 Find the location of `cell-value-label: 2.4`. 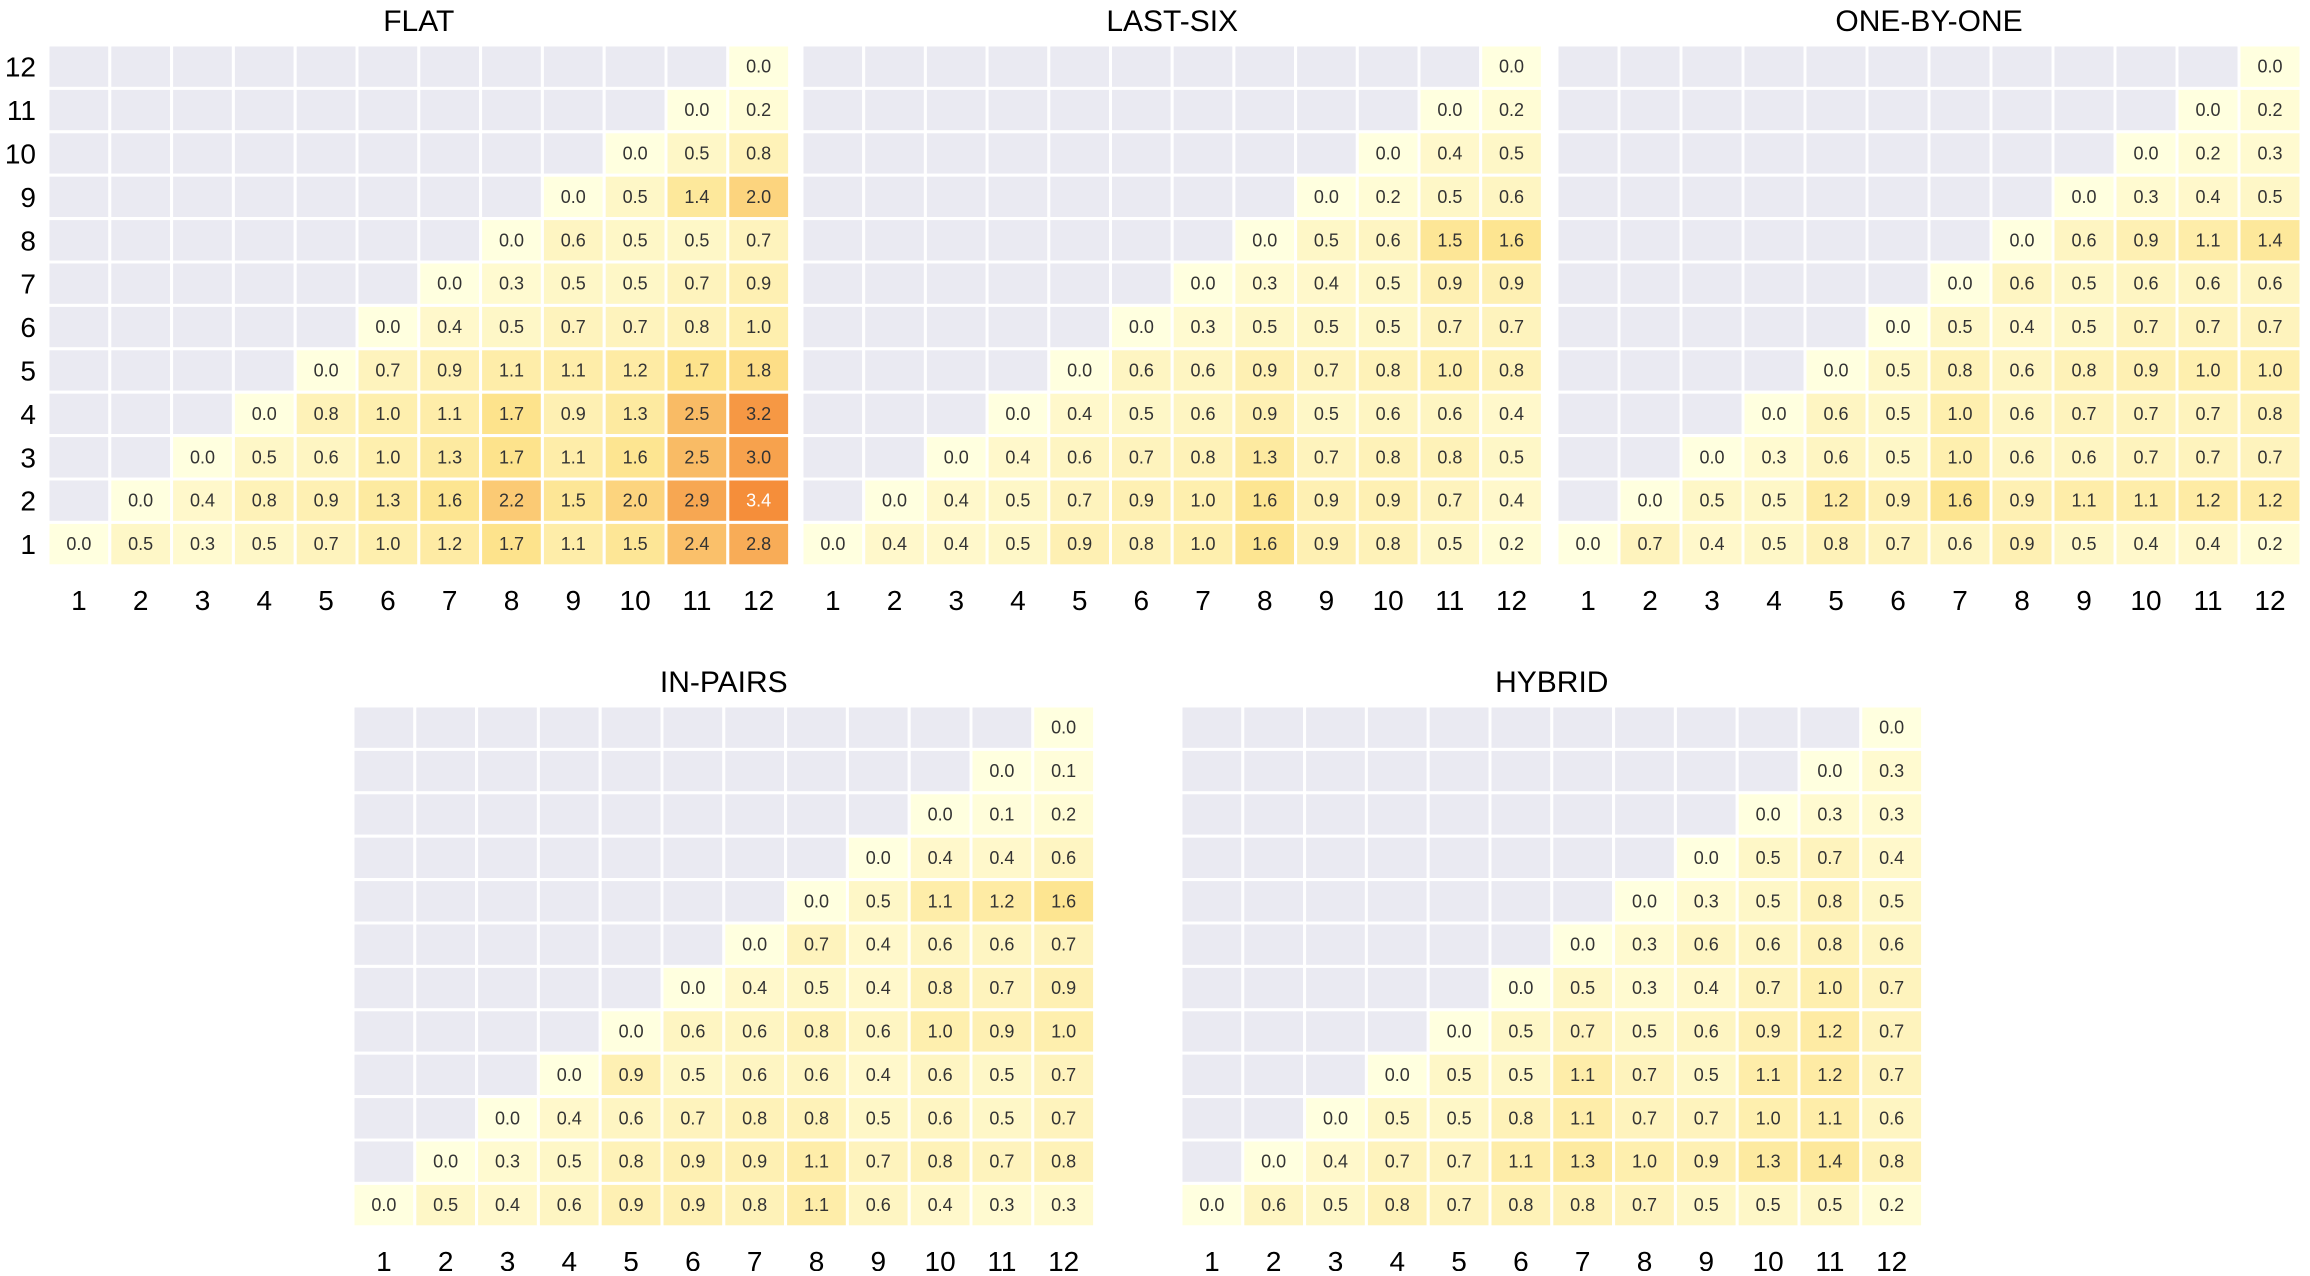

cell-value-label: 2.4 is located at coordinates (696, 544).